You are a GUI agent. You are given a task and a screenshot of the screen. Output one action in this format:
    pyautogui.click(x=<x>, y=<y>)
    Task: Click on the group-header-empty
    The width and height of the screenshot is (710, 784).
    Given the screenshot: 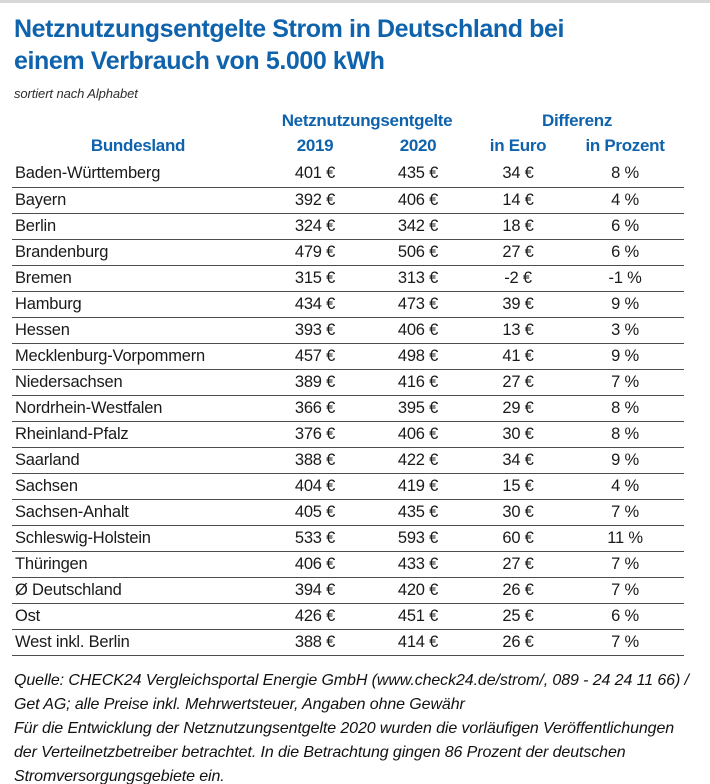 What is the action you would take?
    pyautogui.click(x=138, y=121)
    